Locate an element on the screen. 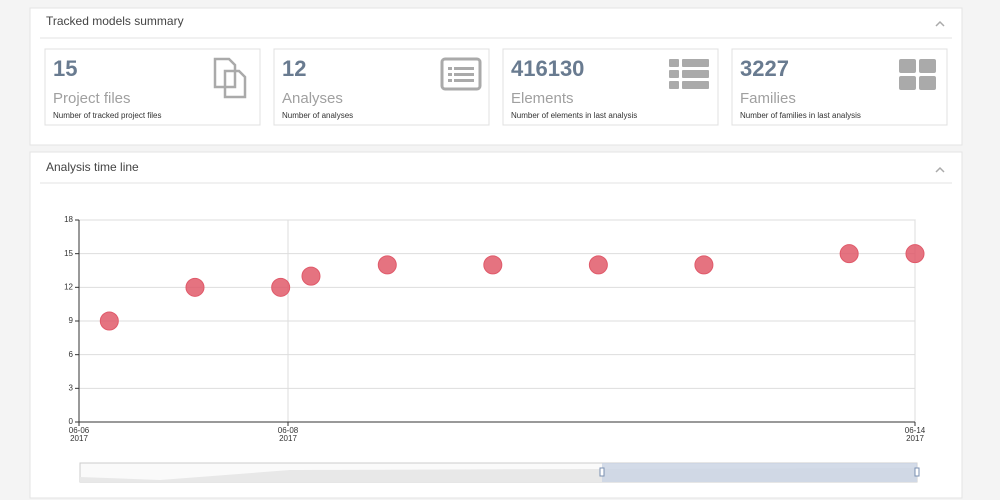  y-tick-label: 3 is located at coordinates (71, 387).